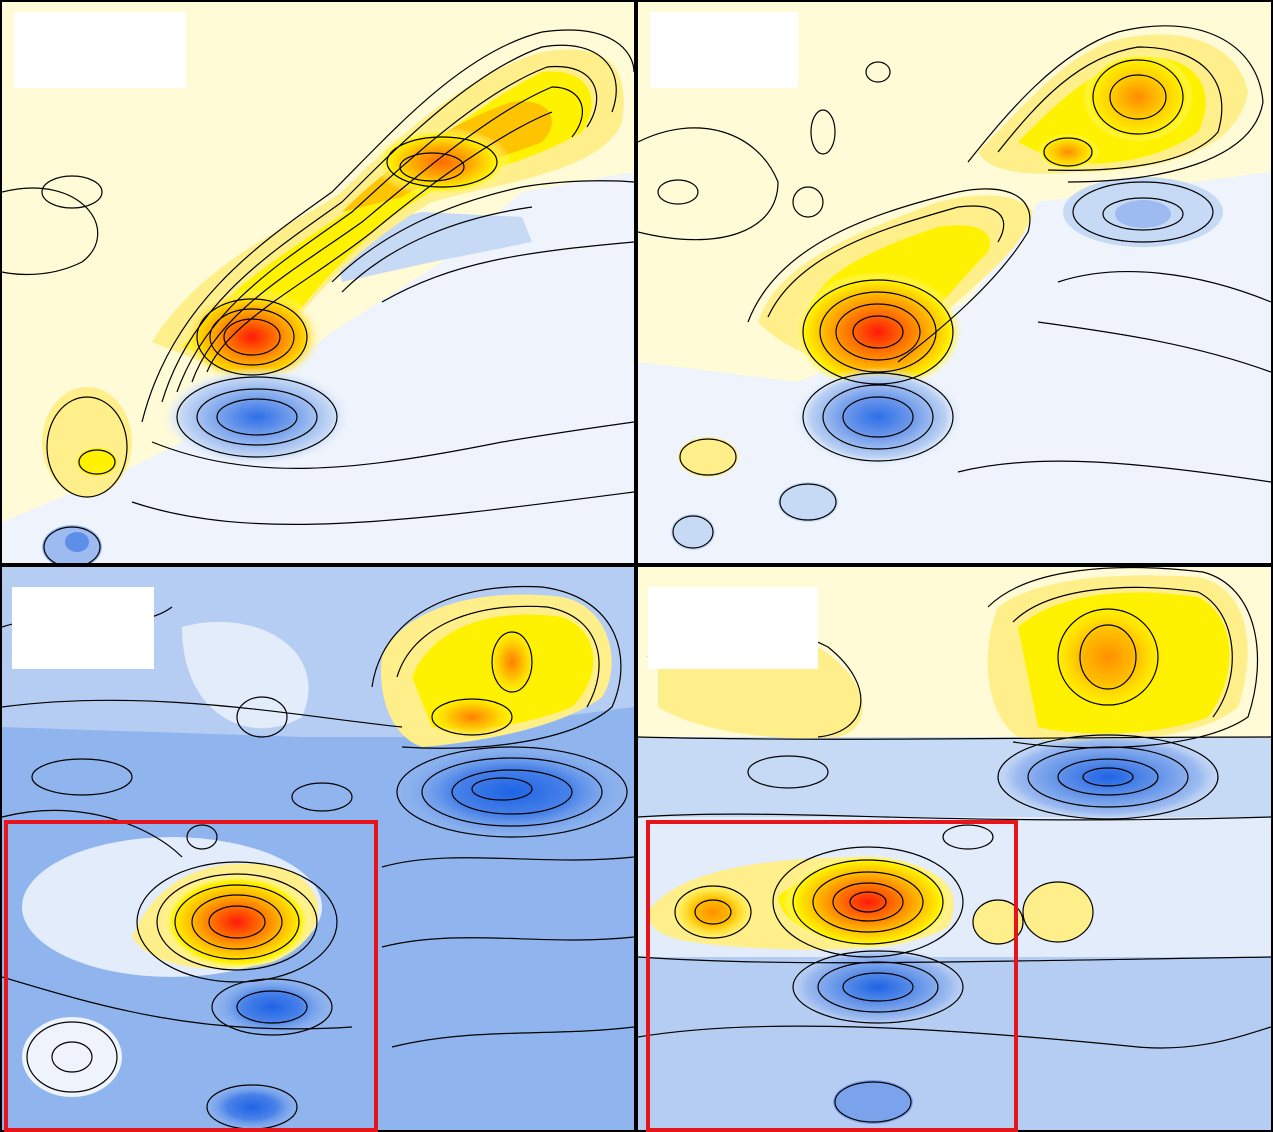 Image resolution: width=1273 pixels, height=1132 pixels. What do you see at coordinates (832, 976) in the screenshot?
I see `highlight-box-bottom-right` at bounding box center [832, 976].